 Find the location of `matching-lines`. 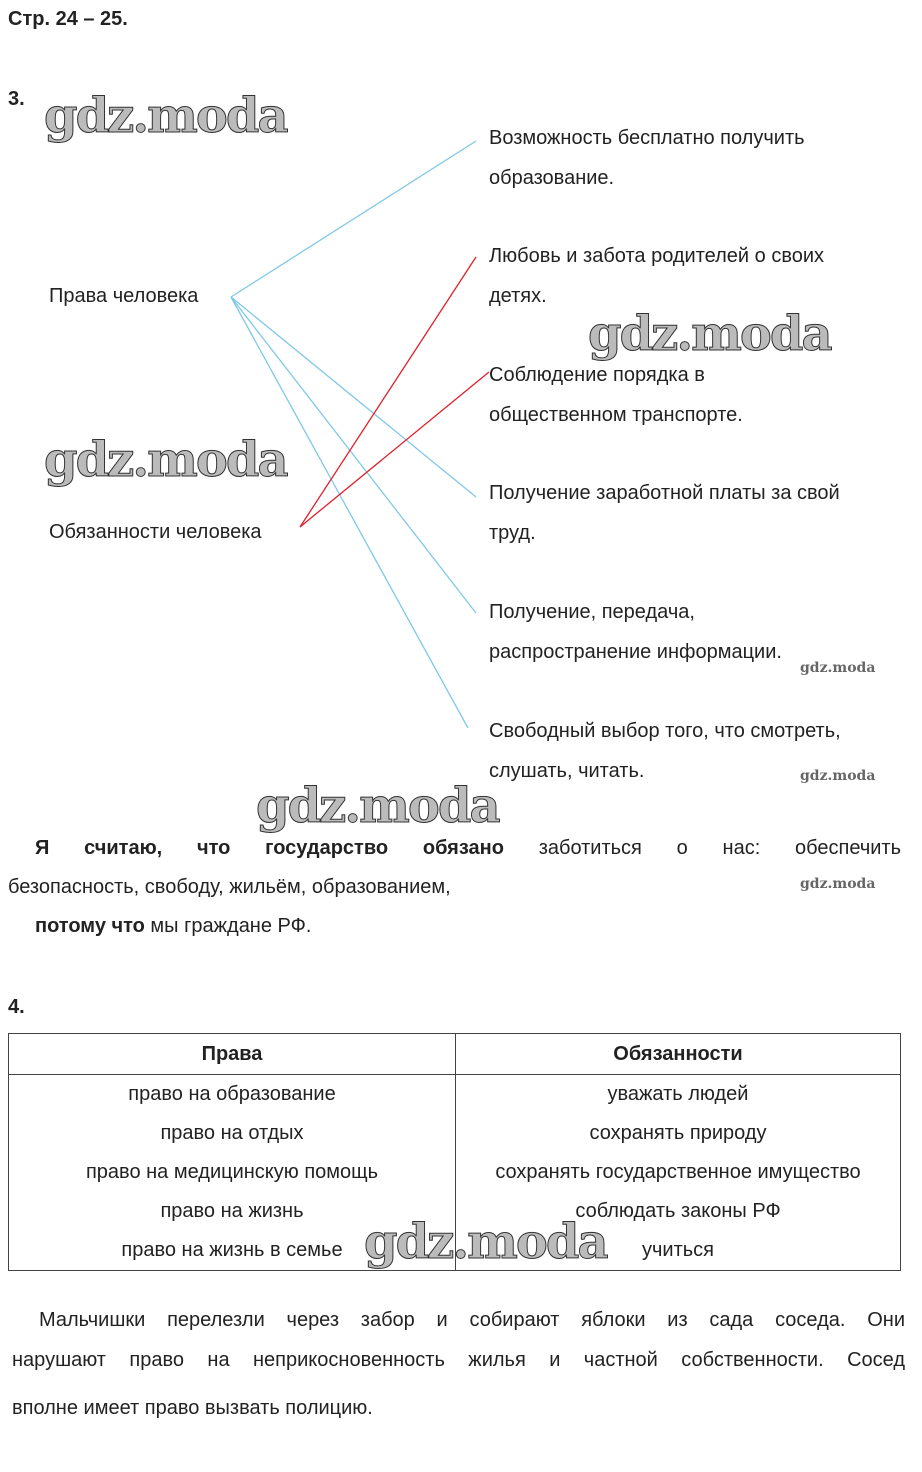

matching-lines is located at coordinates (360, 434).